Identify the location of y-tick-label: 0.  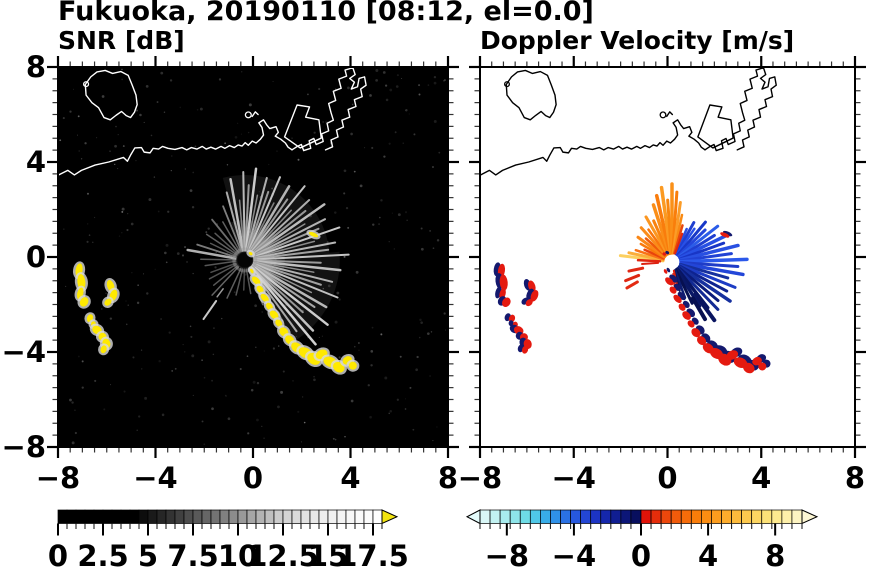
(35, 257).